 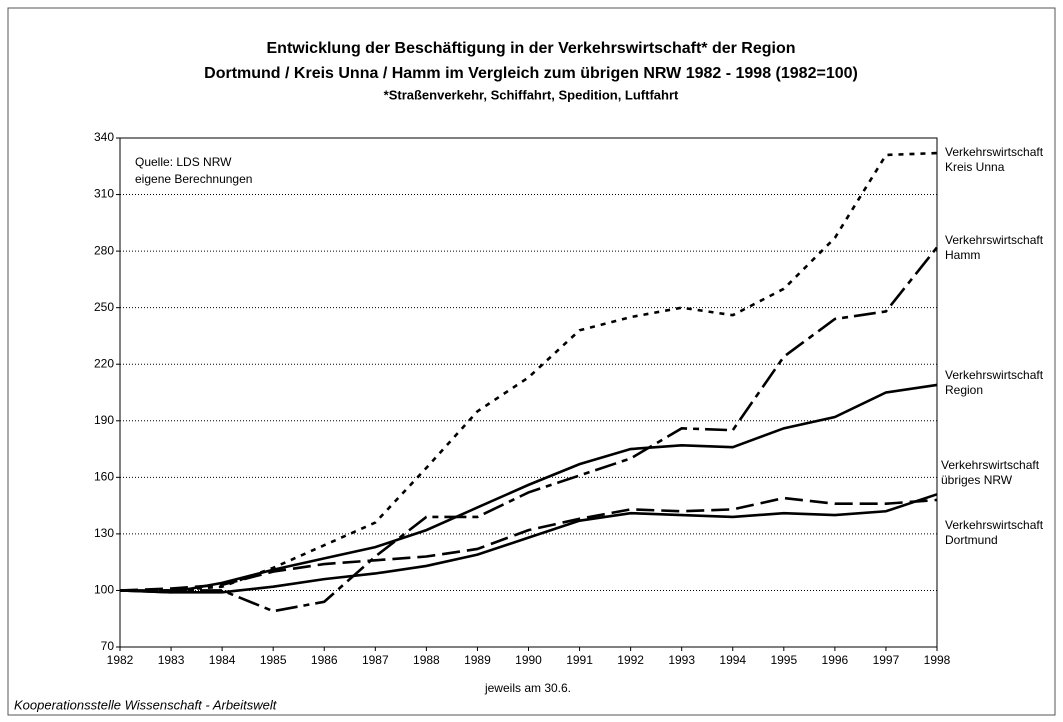 What do you see at coordinates (104, 420) in the screenshot?
I see `y-tick-label: 190` at bounding box center [104, 420].